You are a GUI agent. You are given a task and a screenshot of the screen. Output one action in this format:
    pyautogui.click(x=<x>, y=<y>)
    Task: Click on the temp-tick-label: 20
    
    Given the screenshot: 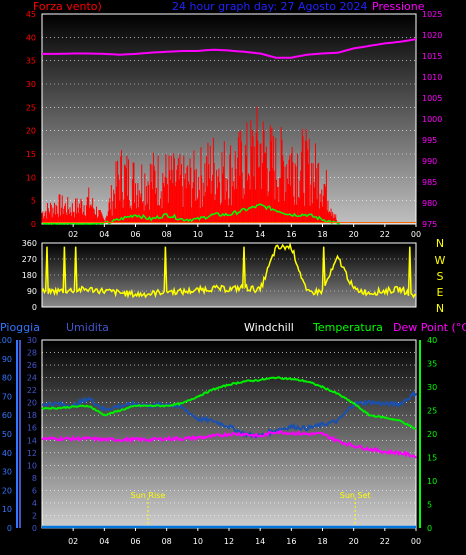 What is the action you would take?
    pyautogui.click(x=432, y=434)
    